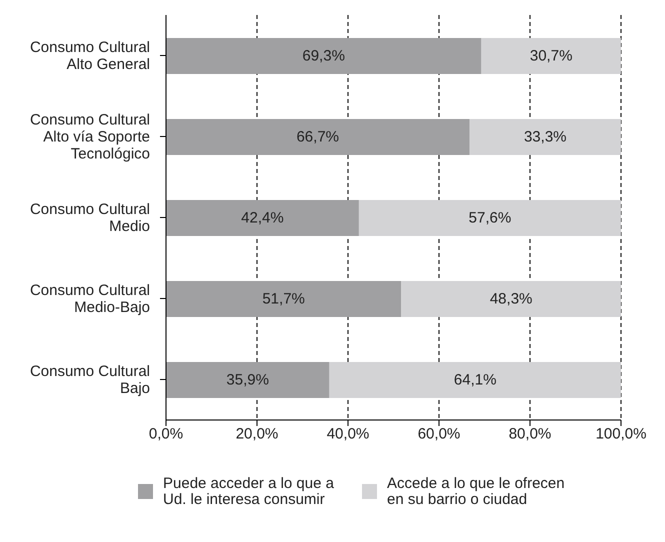 The width and height of the screenshot is (665, 542). Describe the element at coordinates (348, 434) in the screenshot. I see `x-tick-label: 40,0%` at that location.